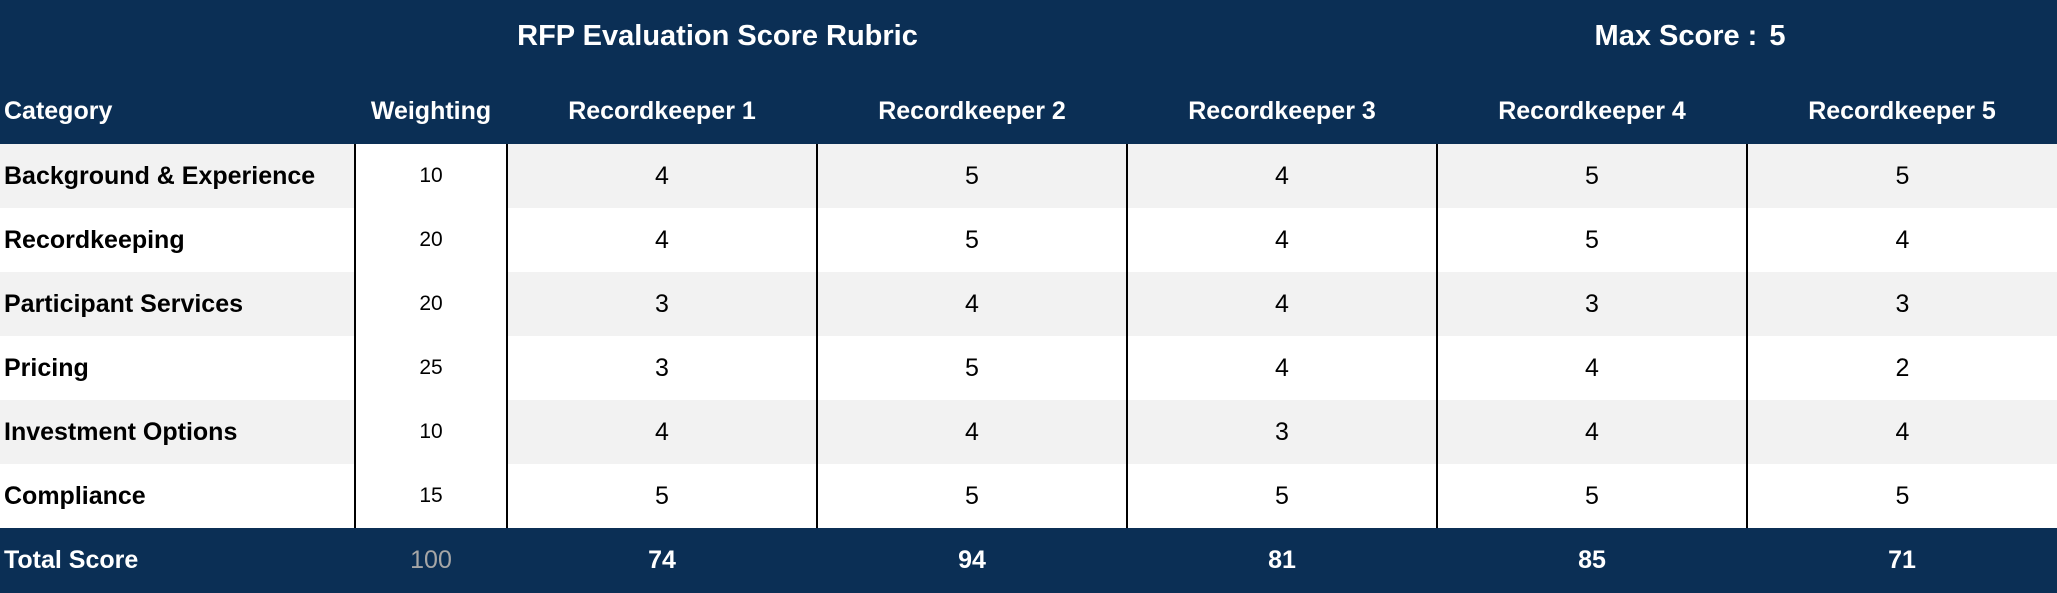 The width and height of the screenshot is (2057, 593). What do you see at coordinates (431, 496) in the screenshot?
I see `weighting-cell: 15` at bounding box center [431, 496].